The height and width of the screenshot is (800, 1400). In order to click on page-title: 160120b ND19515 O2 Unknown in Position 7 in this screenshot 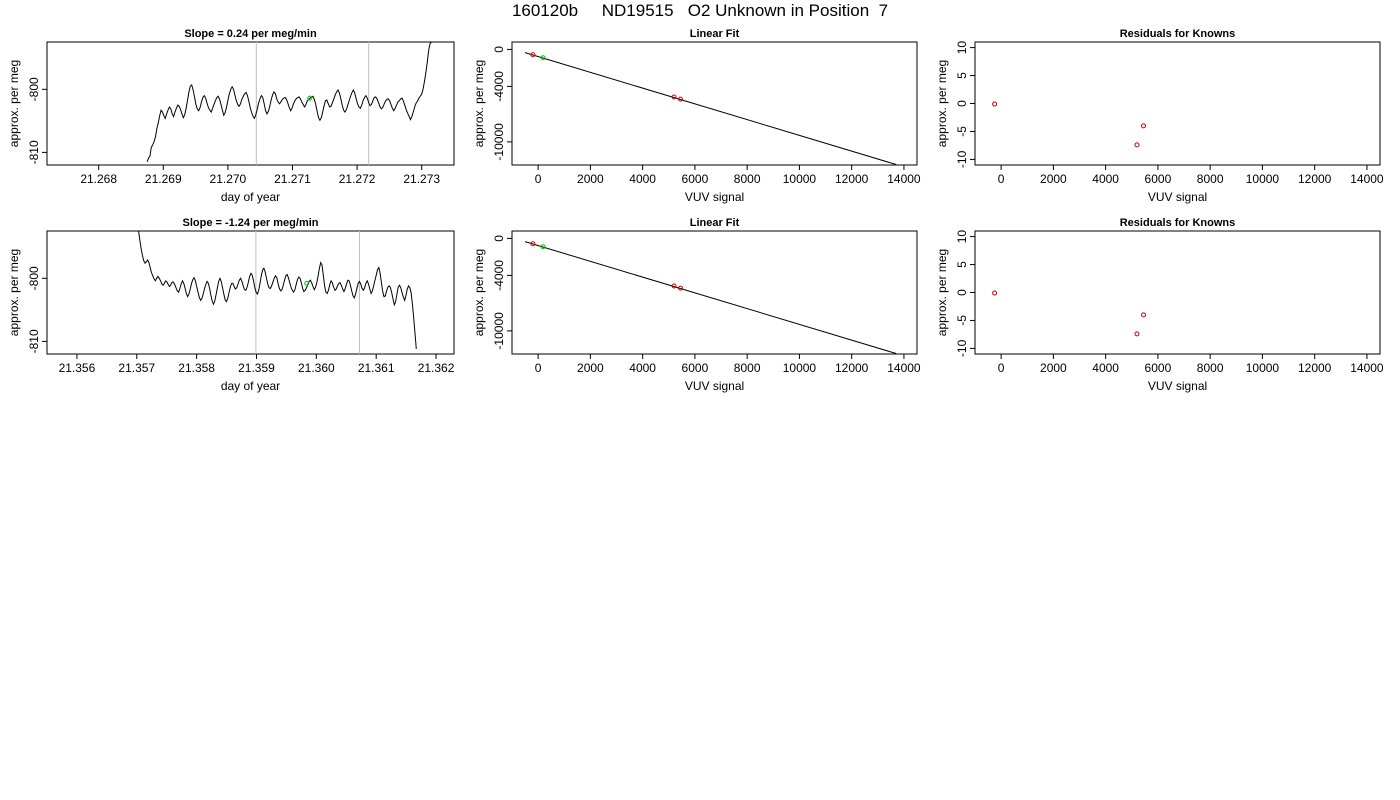, I will do `click(700, 10)`.